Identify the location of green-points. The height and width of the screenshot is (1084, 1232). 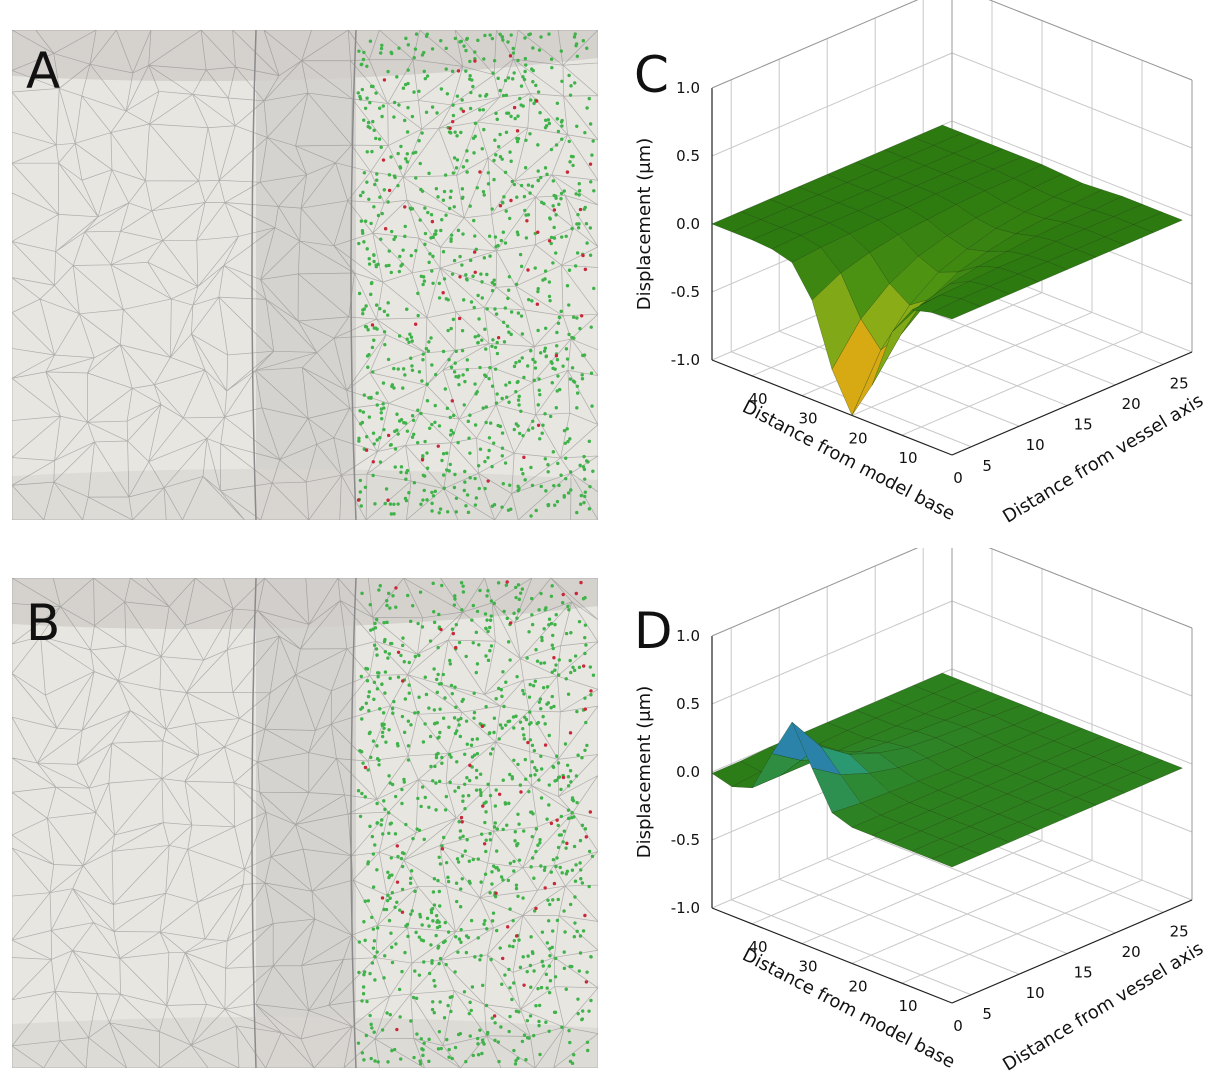
(476, 275).